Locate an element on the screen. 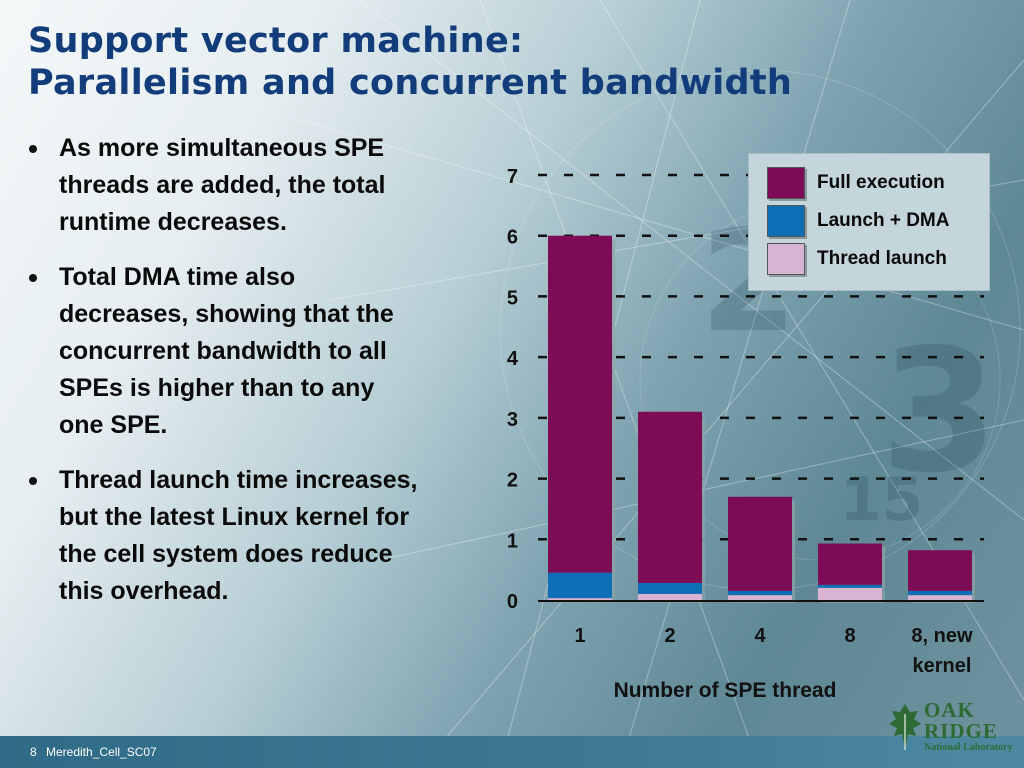 This screenshot has height=768, width=1024. y-tick-label: 3 is located at coordinates (512, 420).